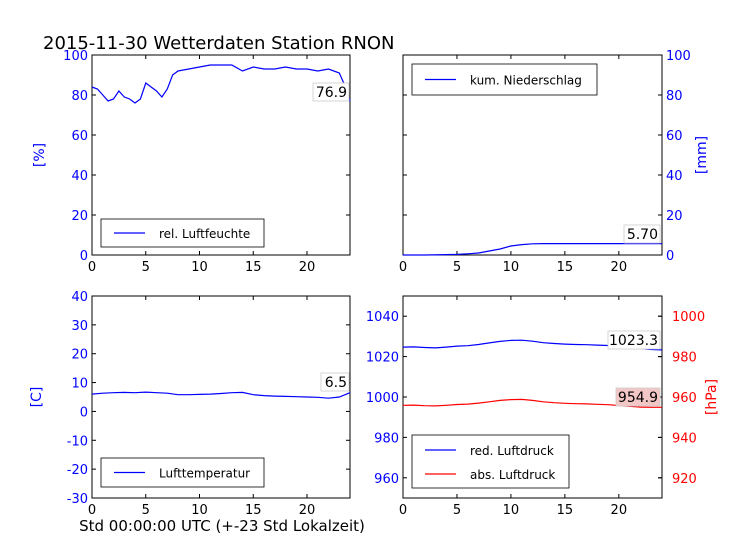 This screenshot has width=736, height=552. I want to click on y-tick-label: 1000, so click(382, 398).